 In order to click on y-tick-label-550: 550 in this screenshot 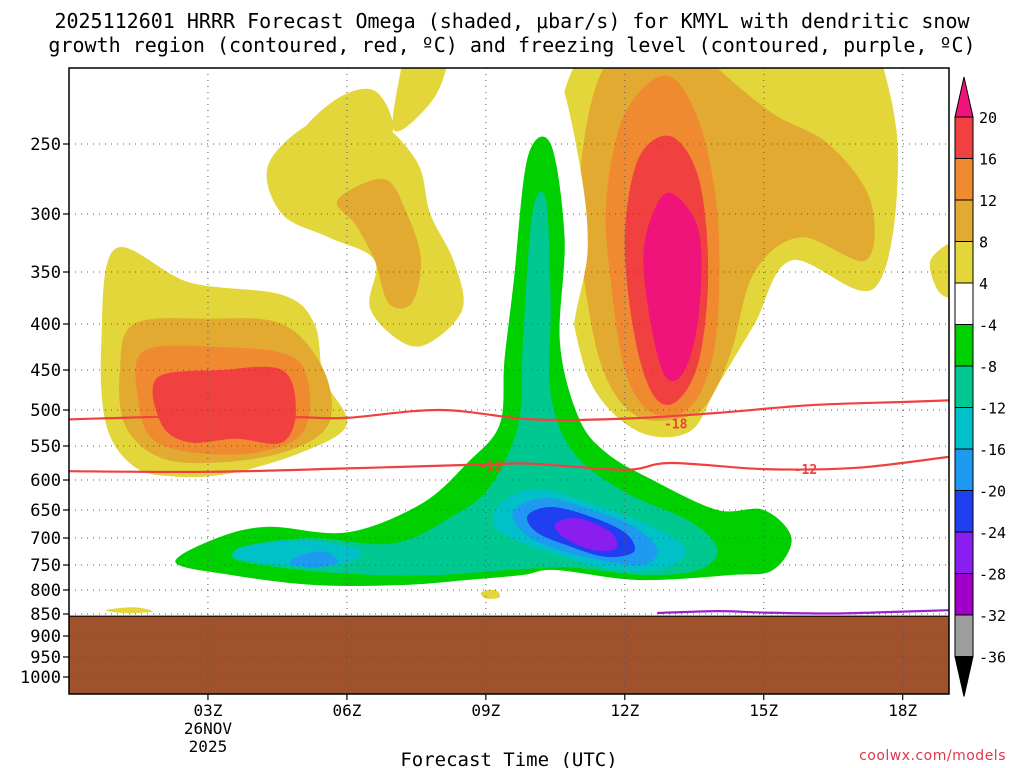, I will do `click(45, 447)`.